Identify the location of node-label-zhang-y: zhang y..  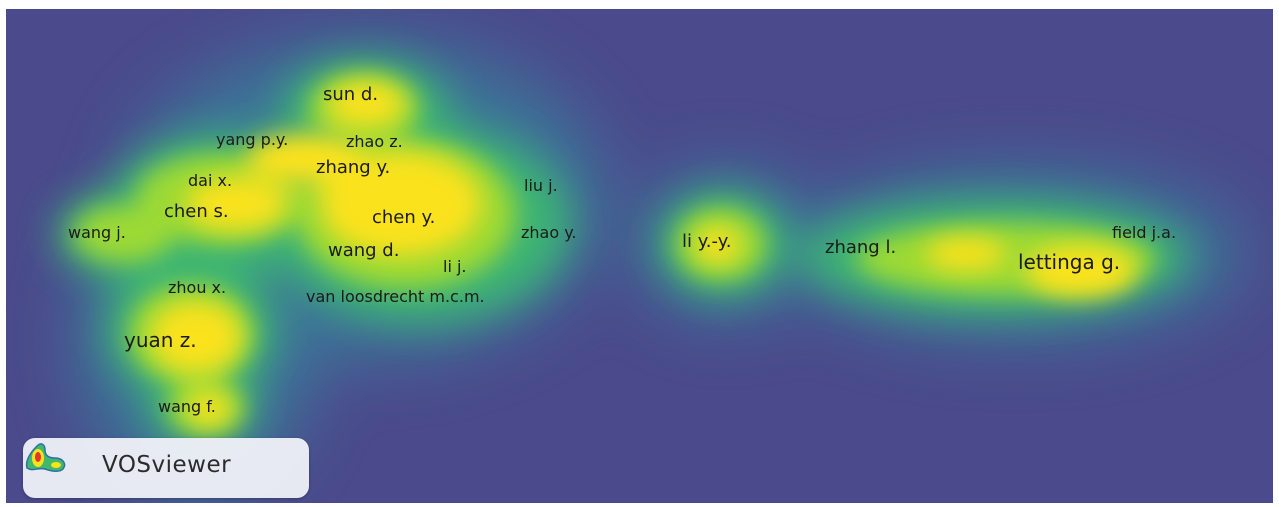
(353, 168).